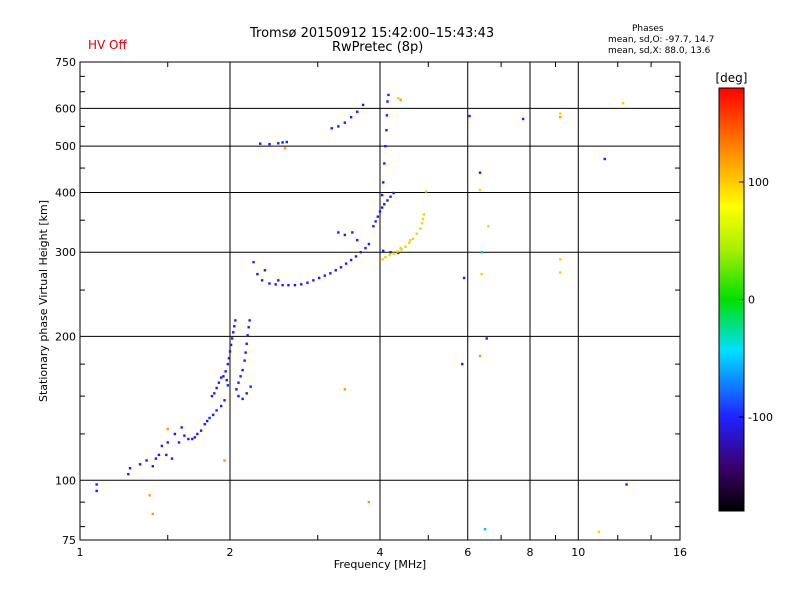  What do you see at coordinates (65, 62) in the screenshot?
I see `y-tick-label: 750` at bounding box center [65, 62].